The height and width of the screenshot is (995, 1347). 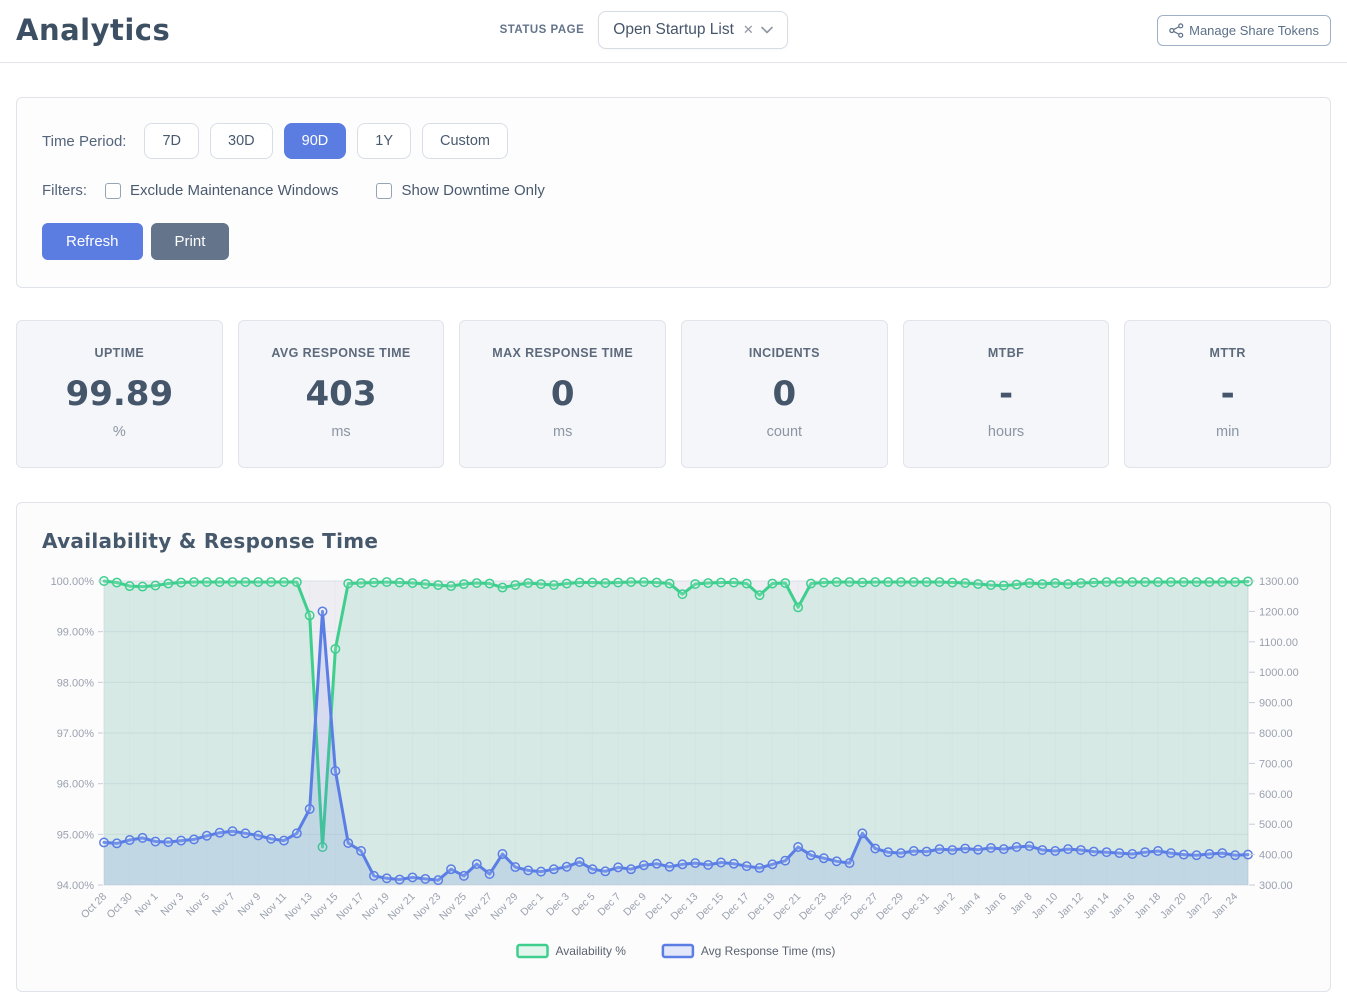 I want to click on metric-unit: min, so click(x=1228, y=432).